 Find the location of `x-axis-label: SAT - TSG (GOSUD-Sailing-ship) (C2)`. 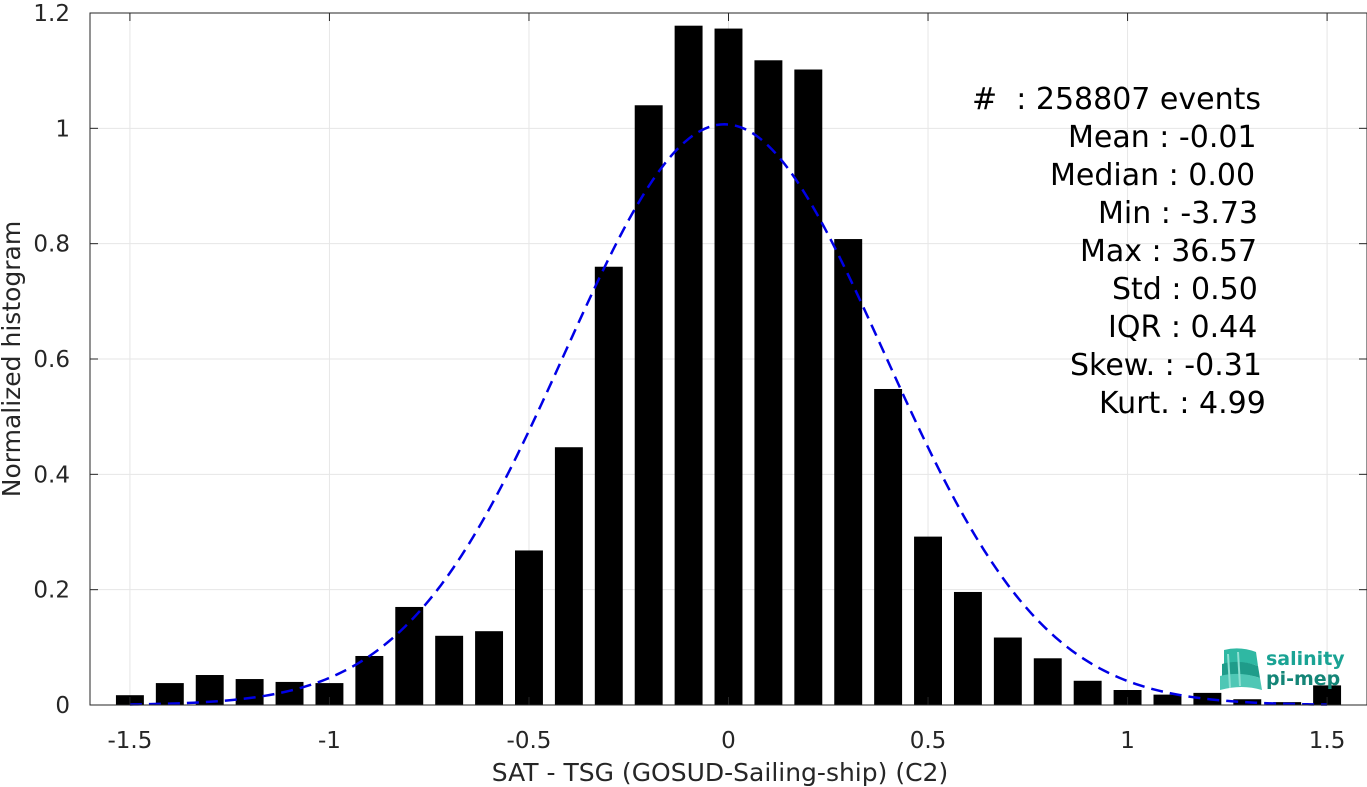

x-axis-label: SAT - TSG (GOSUD-Sailing-ship) (C2) is located at coordinates (720, 772).